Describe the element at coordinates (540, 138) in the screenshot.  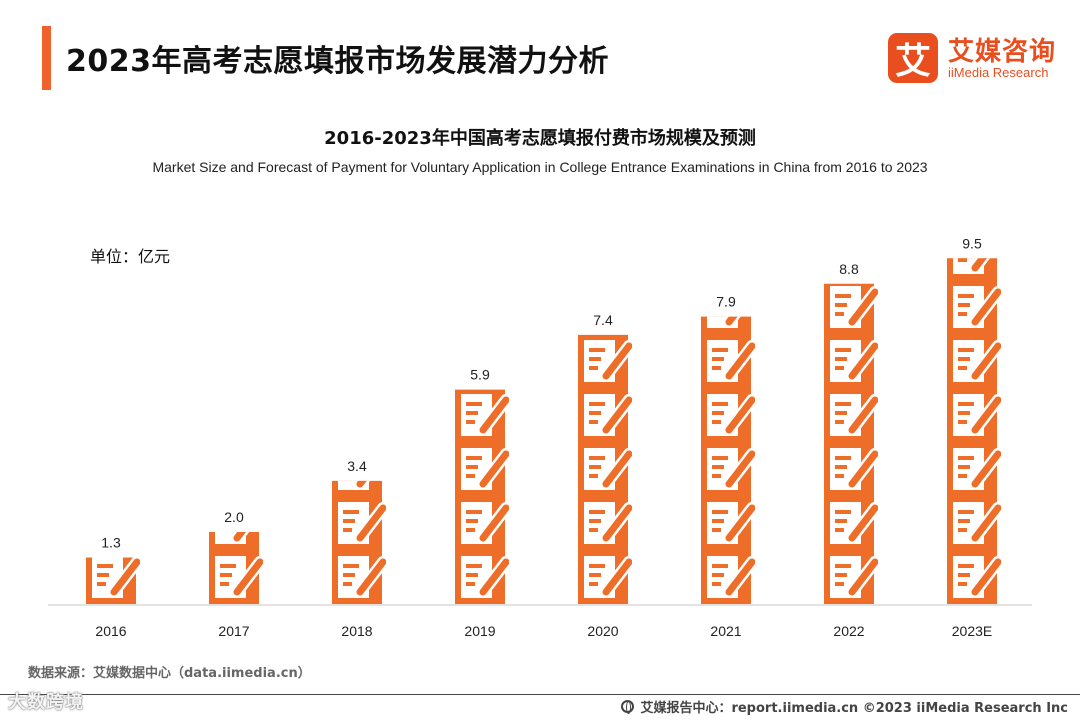
I see `chart-title: 2016-2023年中国高考志愿填报付费市场规模及预测` at that location.